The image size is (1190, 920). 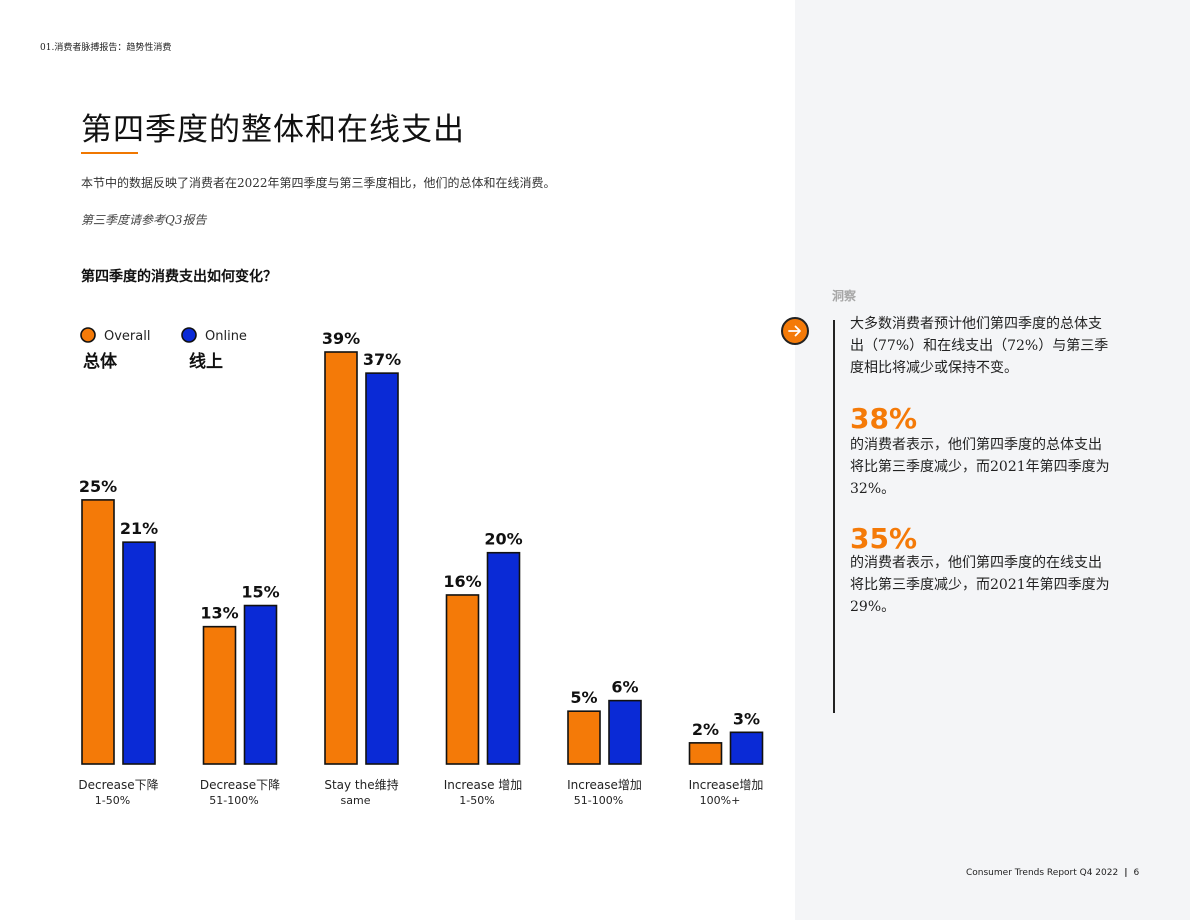 What do you see at coordinates (179, 277) in the screenshot?
I see `chart-question: 第四季度的消费支出如何变化？` at bounding box center [179, 277].